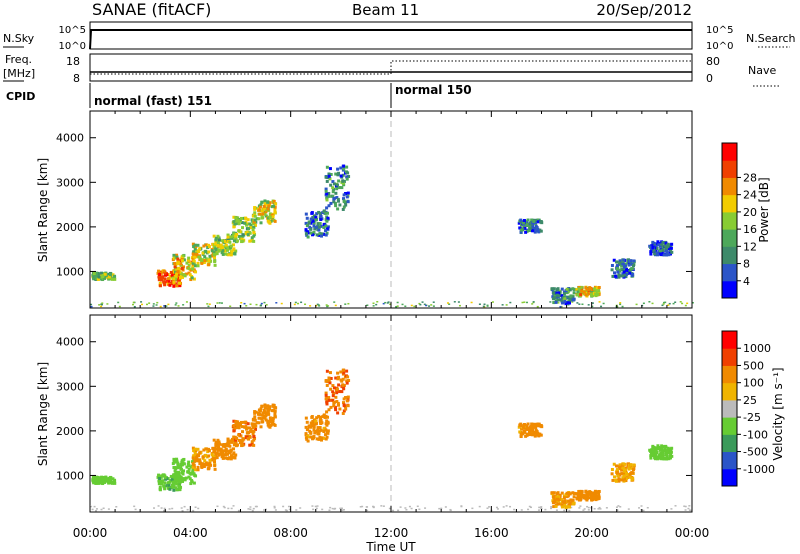 The width and height of the screenshot is (800, 554). I want to click on x-tick-label: 00:00, so click(692, 533).